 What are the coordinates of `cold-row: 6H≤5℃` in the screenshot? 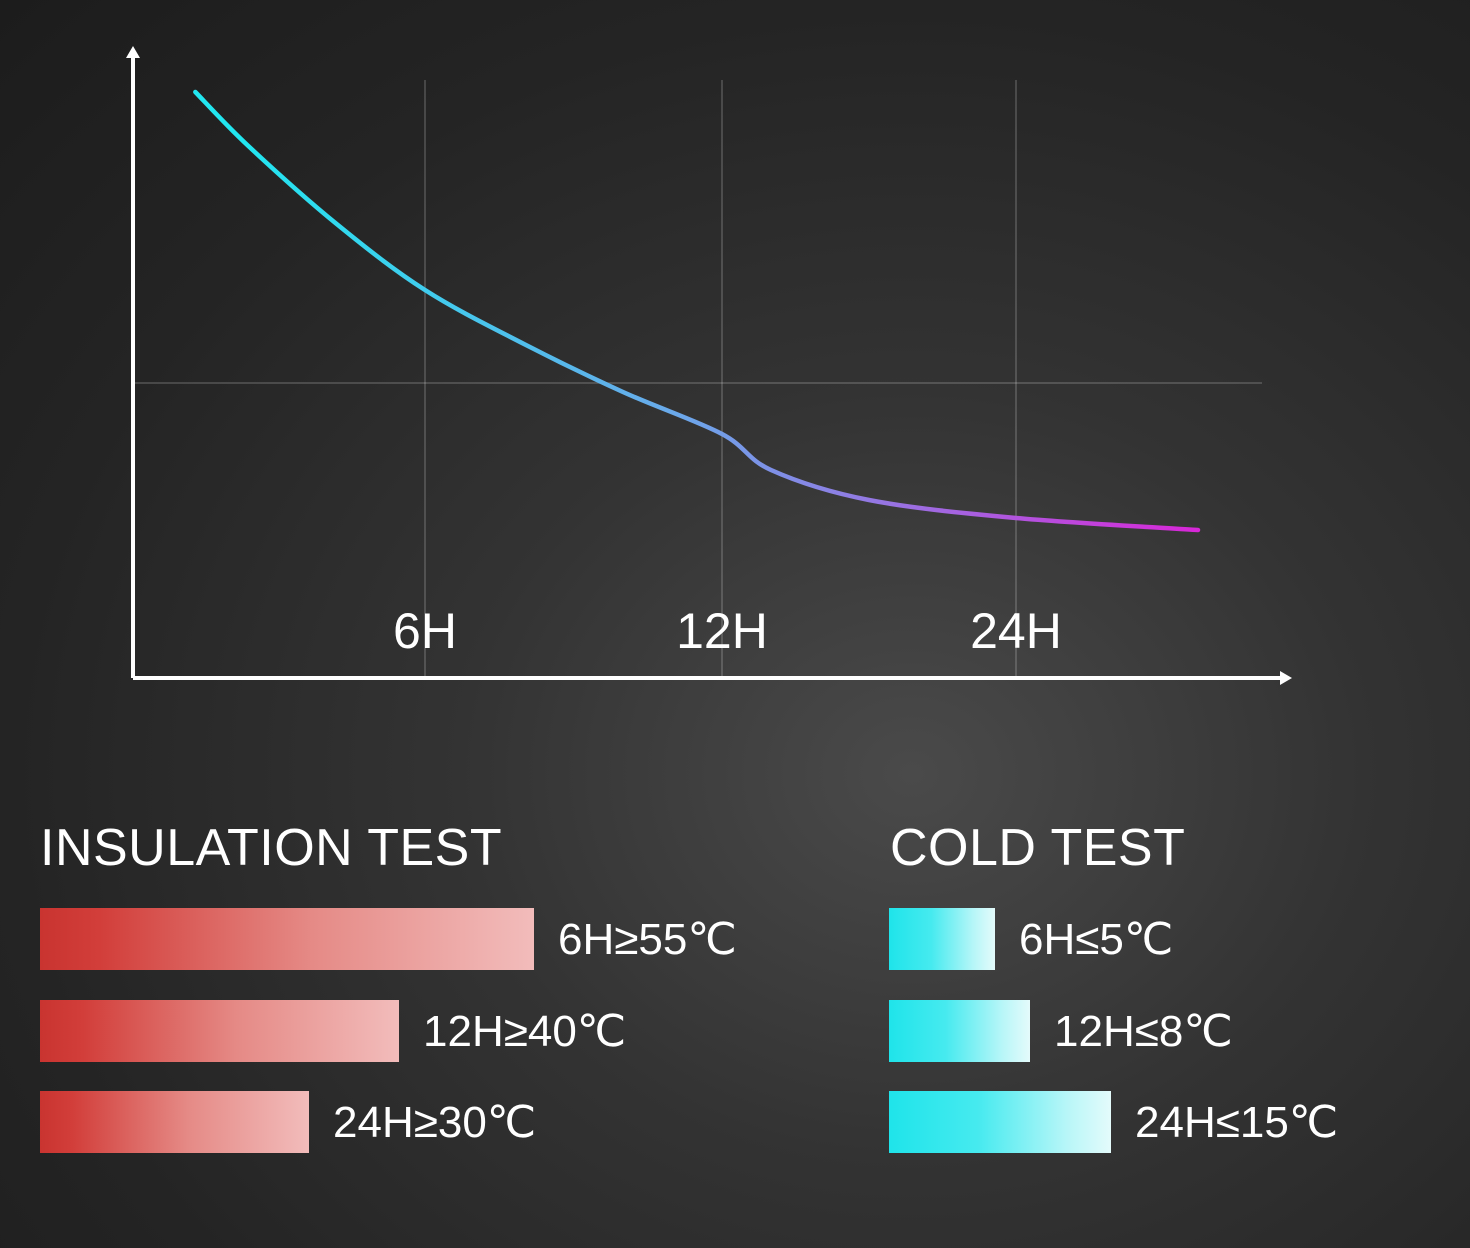 It's located at (1031, 939).